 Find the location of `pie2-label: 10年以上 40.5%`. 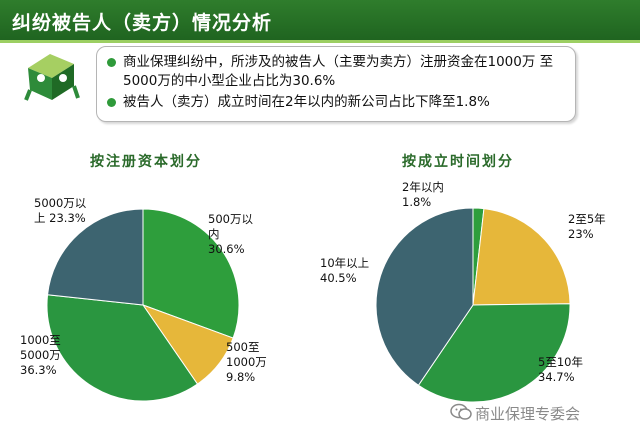

pie2-label: 10年以上 40.5% is located at coordinates (345, 270).